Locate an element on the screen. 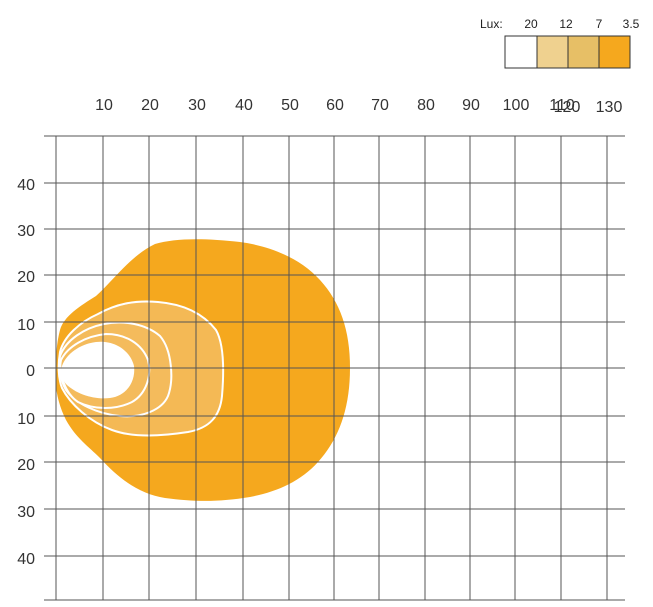 The image size is (653, 607). legend: Lux: 20 12 7 3.5 is located at coordinates (560, 43).